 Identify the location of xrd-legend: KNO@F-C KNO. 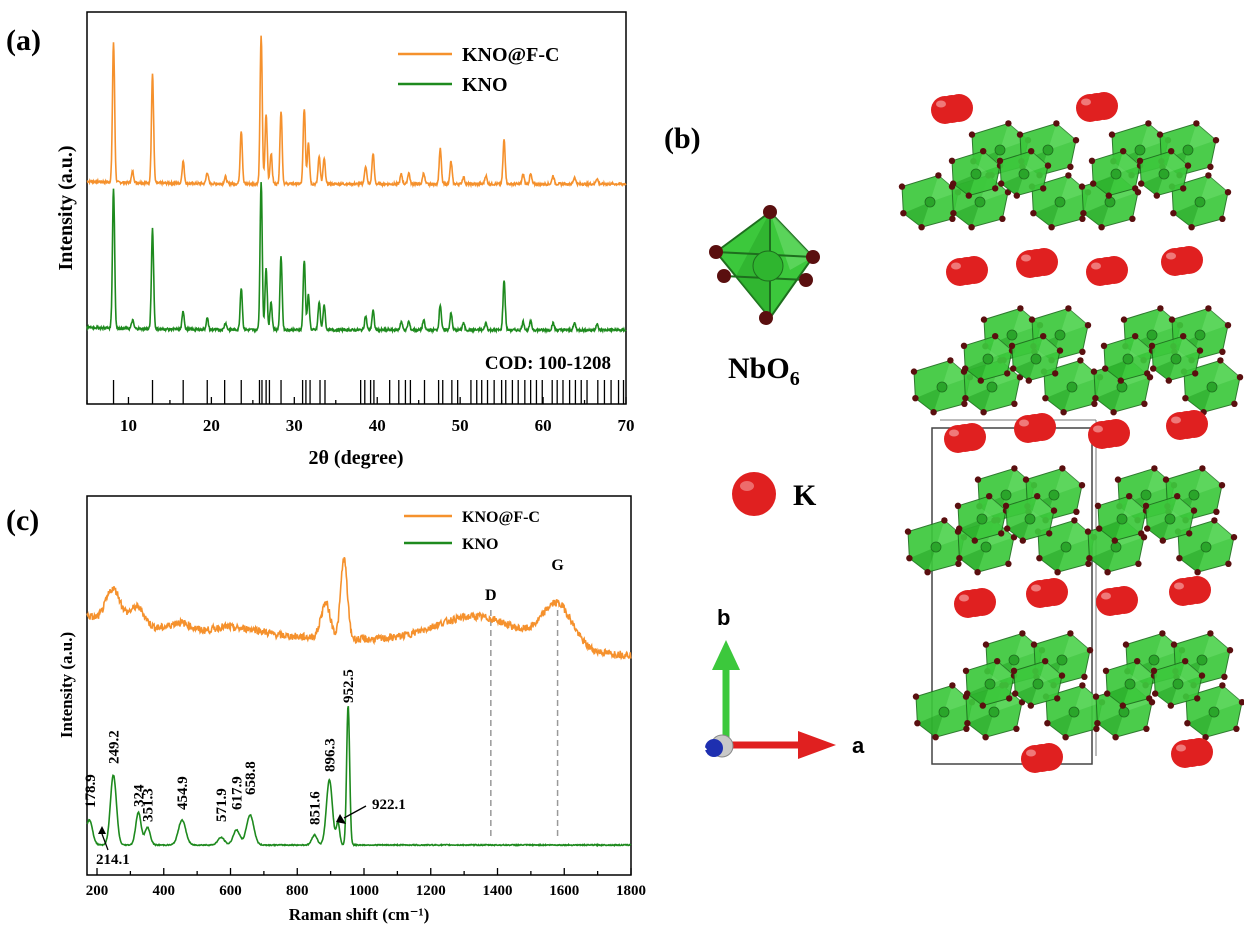
(478, 70).